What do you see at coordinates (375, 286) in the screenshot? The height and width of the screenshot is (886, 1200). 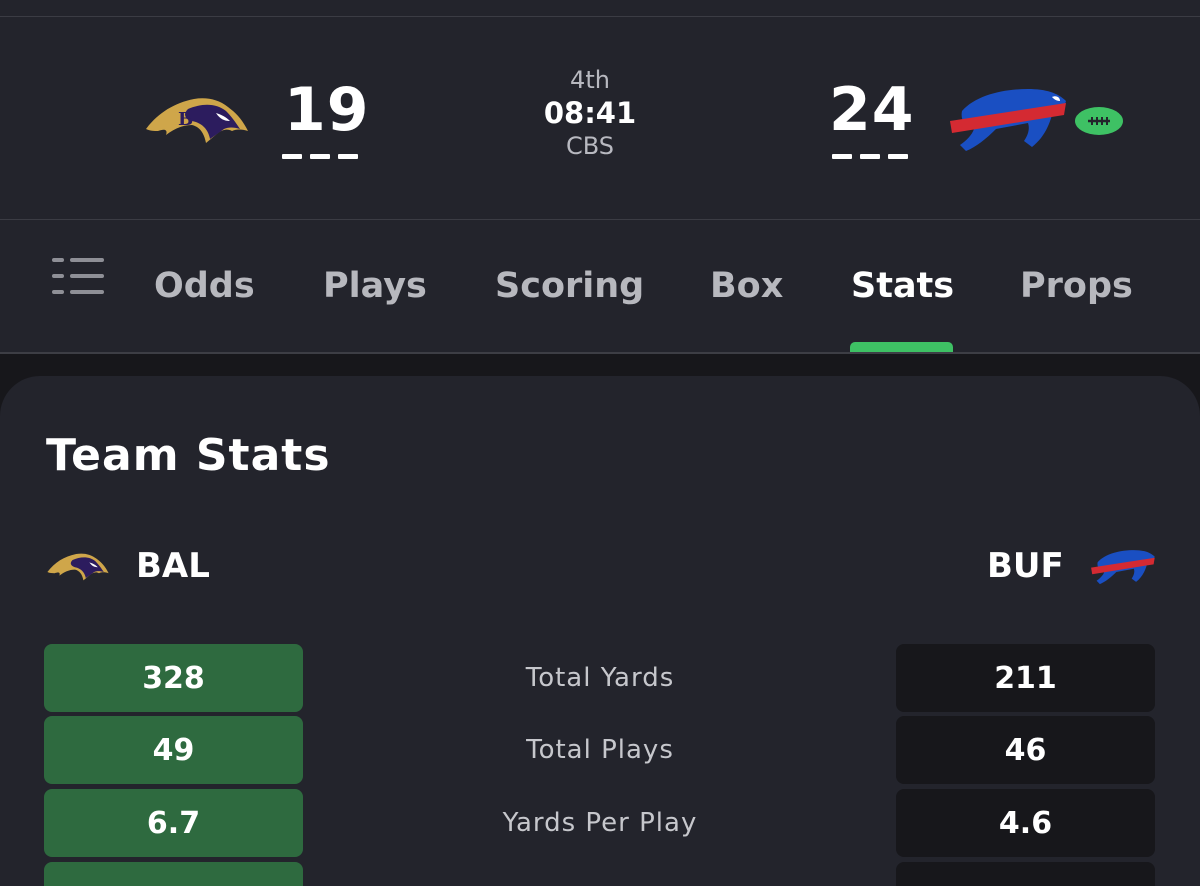 I see `tab-plays: Plays` at bounding box center [375, 286].